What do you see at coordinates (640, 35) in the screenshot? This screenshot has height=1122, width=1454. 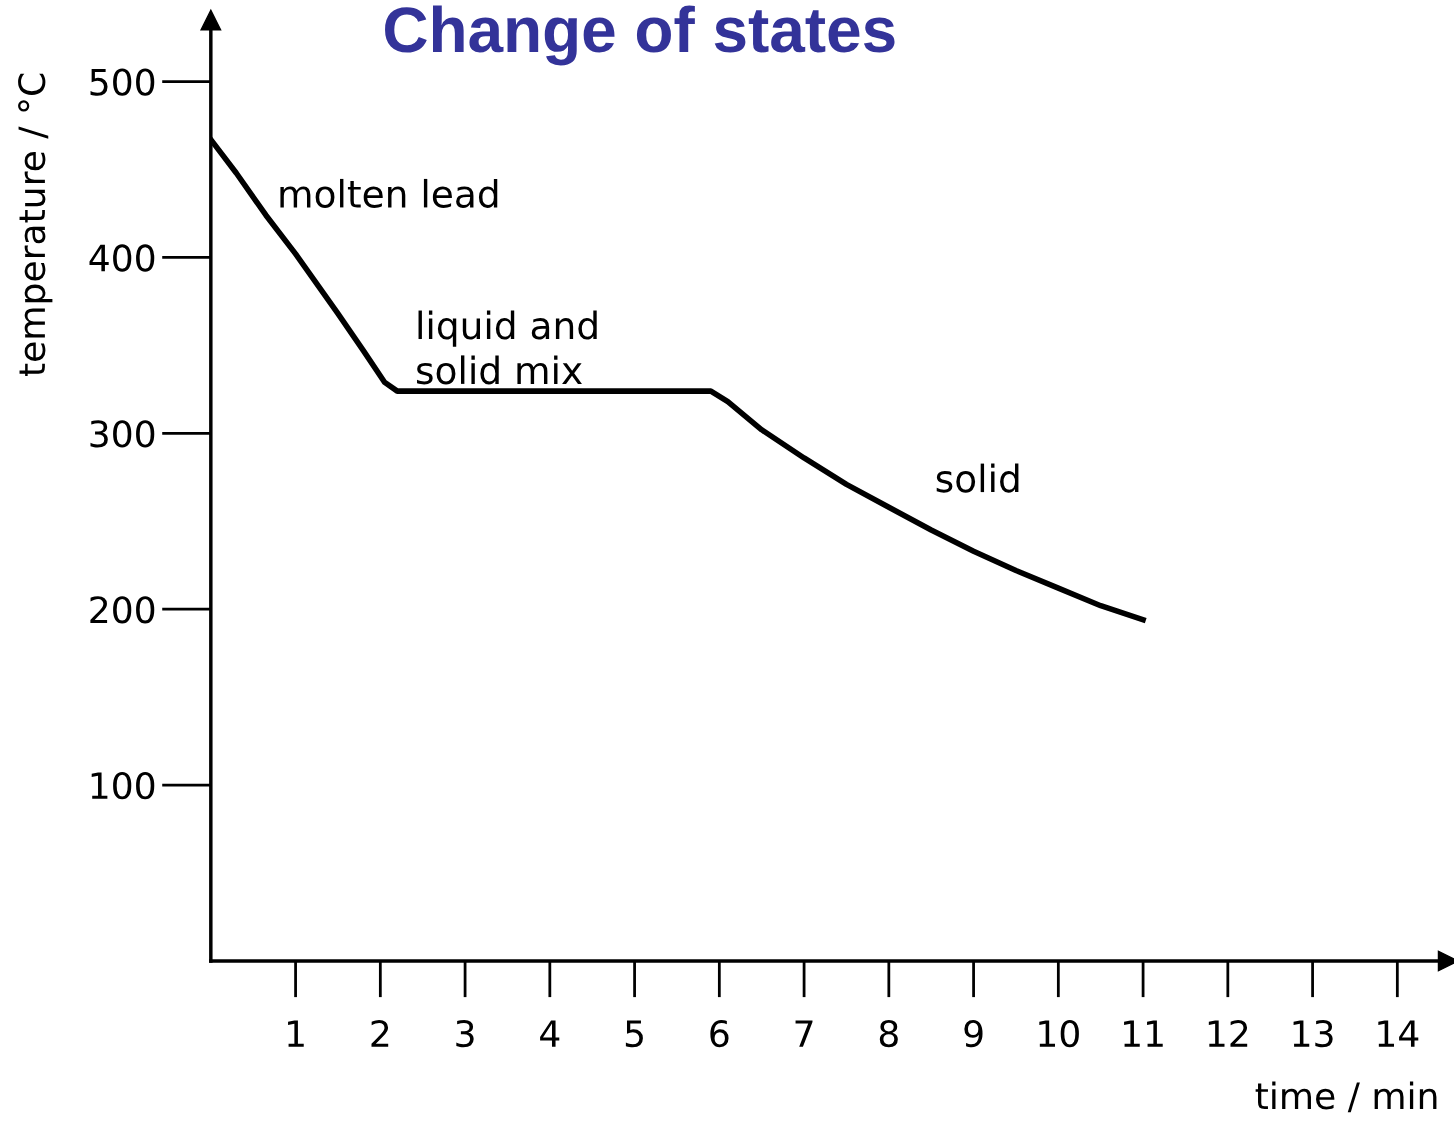 I see `chart-title: Change of states` at bounding box center [640, 35].